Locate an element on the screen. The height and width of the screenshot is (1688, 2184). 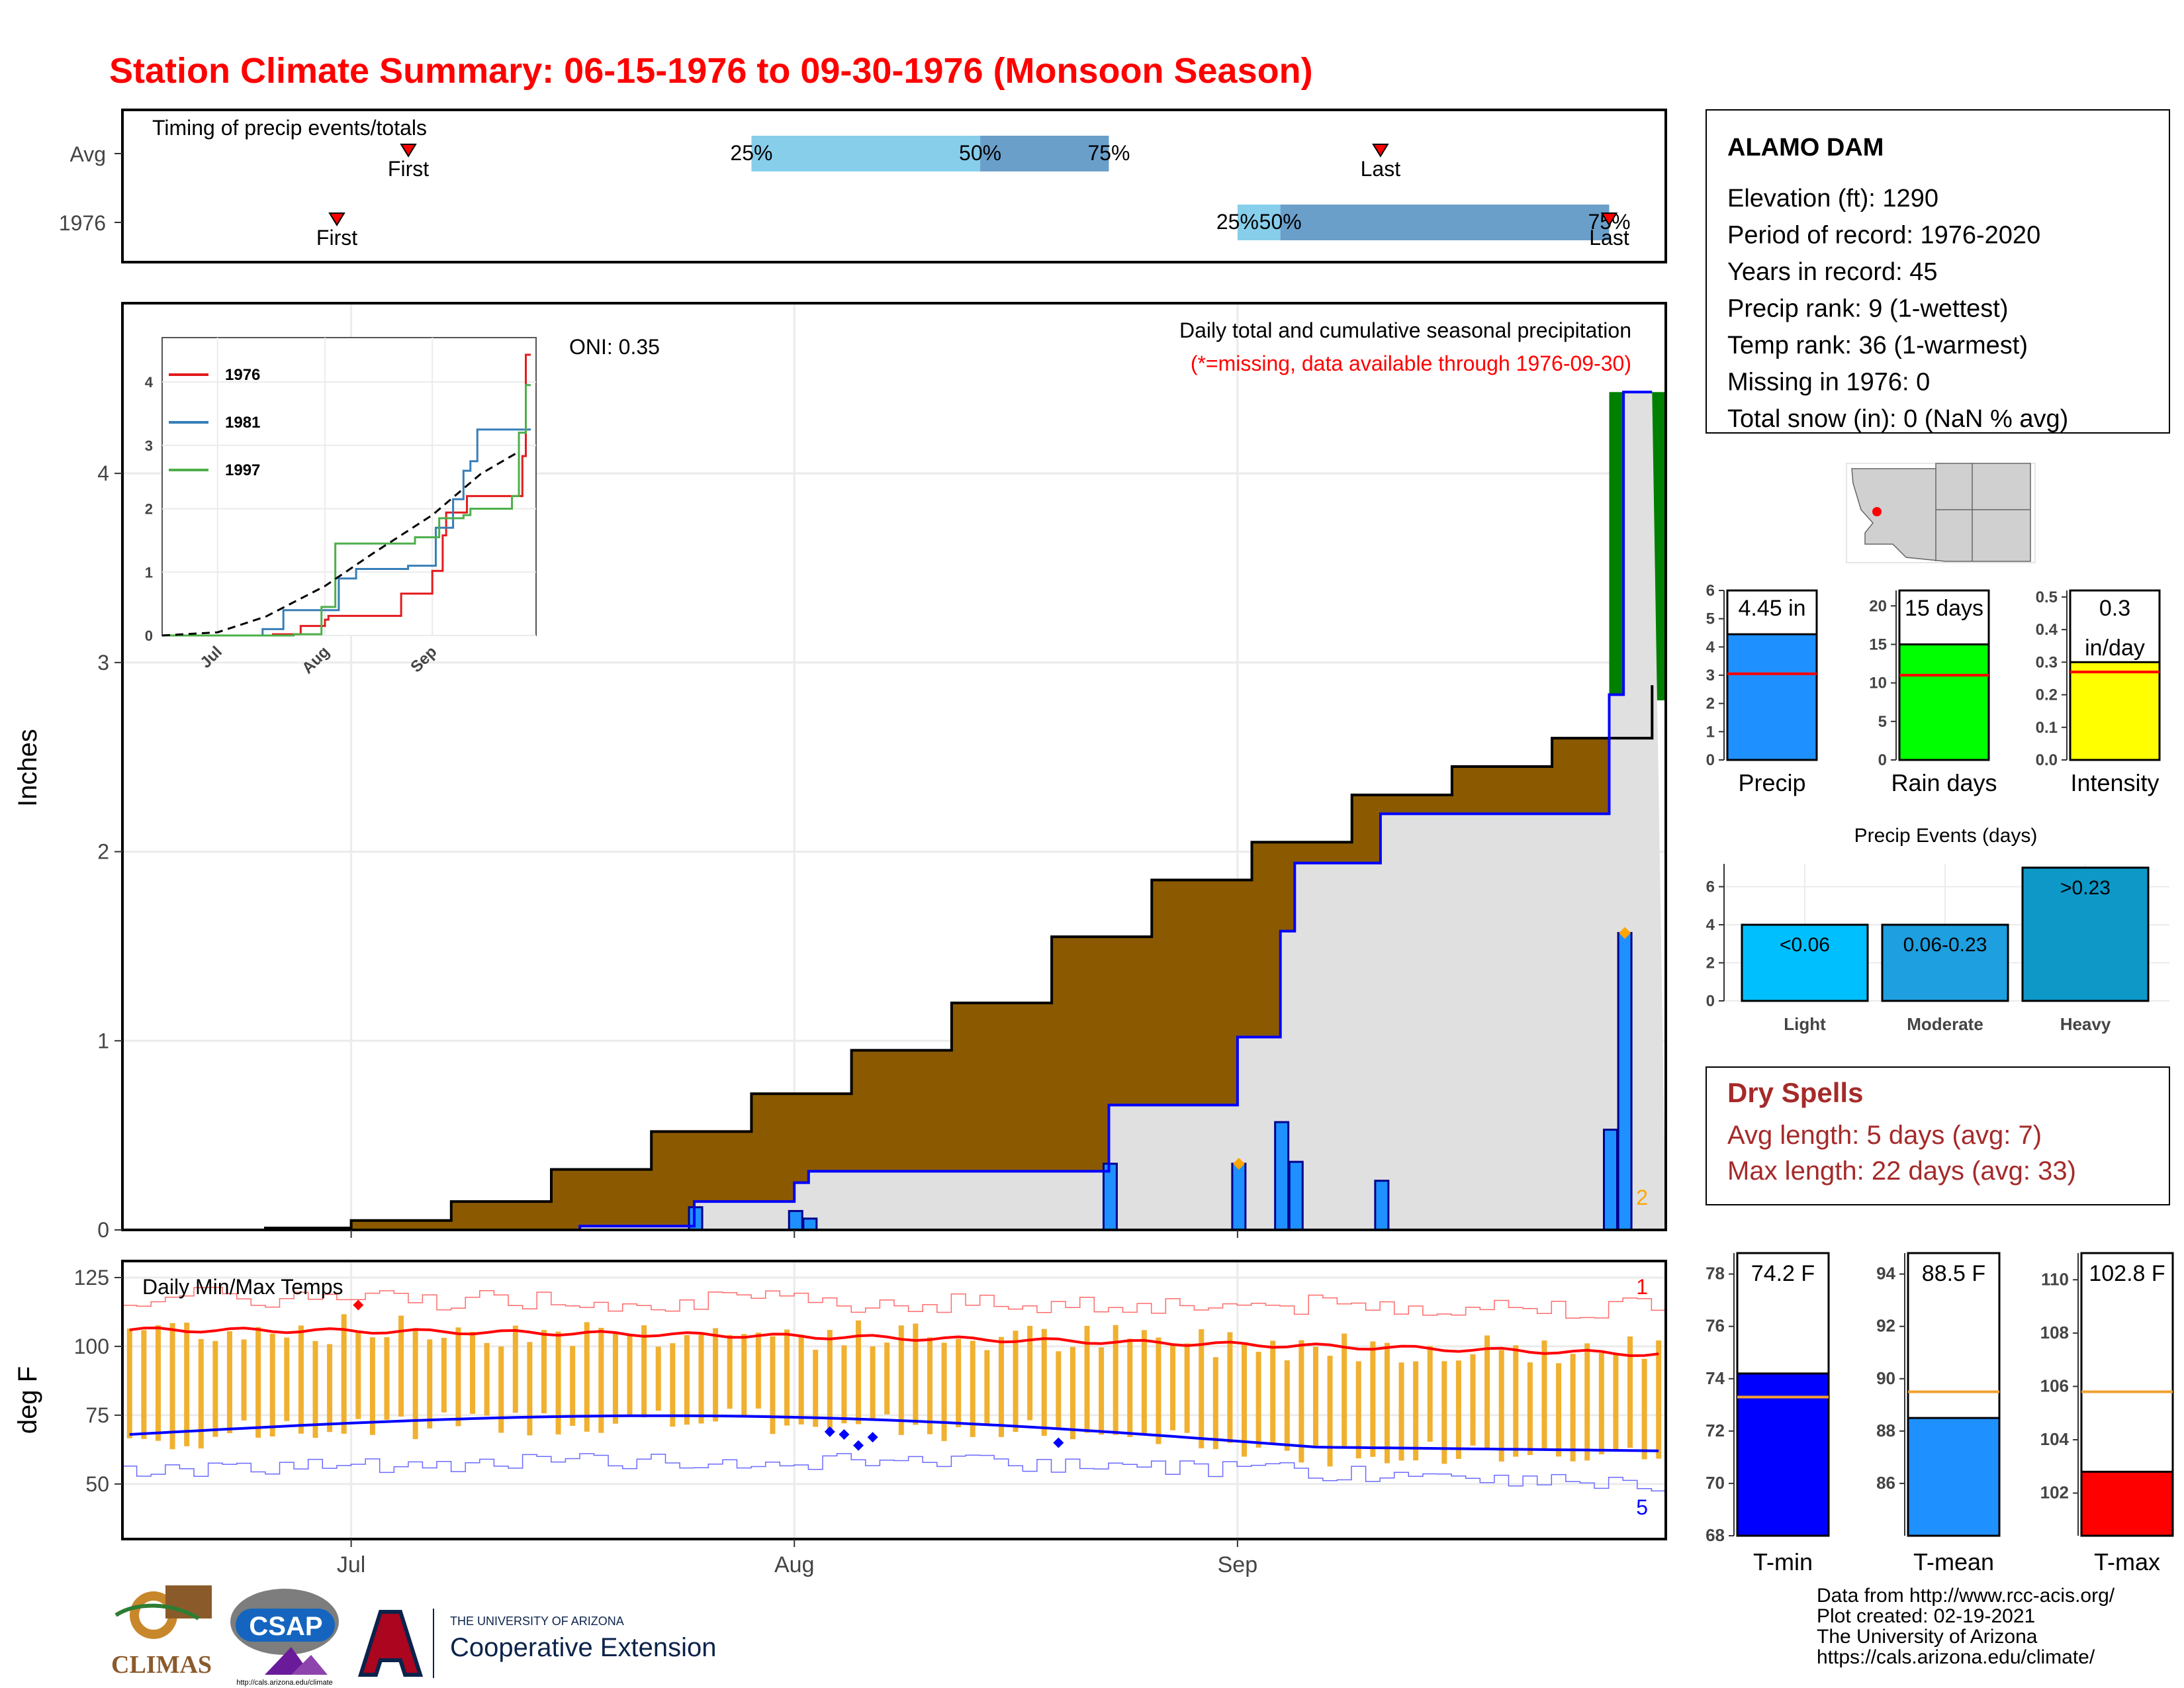
csap-logo-text: CSAP is located at coordinates (285, 1626).